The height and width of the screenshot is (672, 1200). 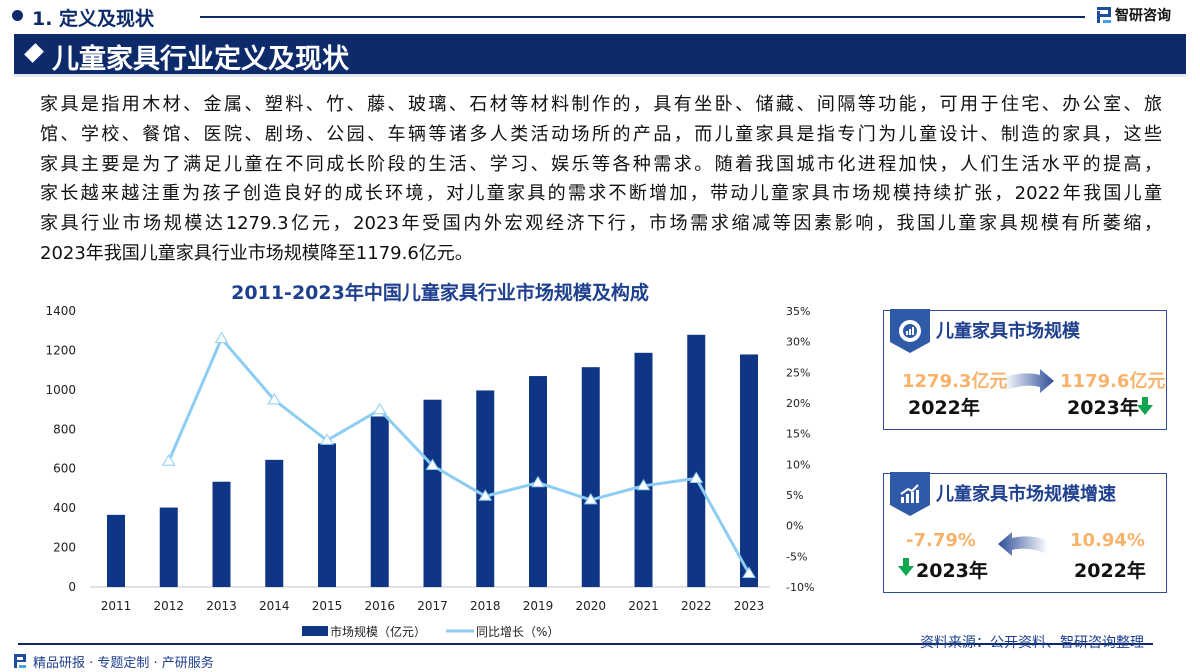 What do you see at coordinates (64, 469) in the screenshot?
I see `y-tick-label: 600` at bounding box center [64, 469].